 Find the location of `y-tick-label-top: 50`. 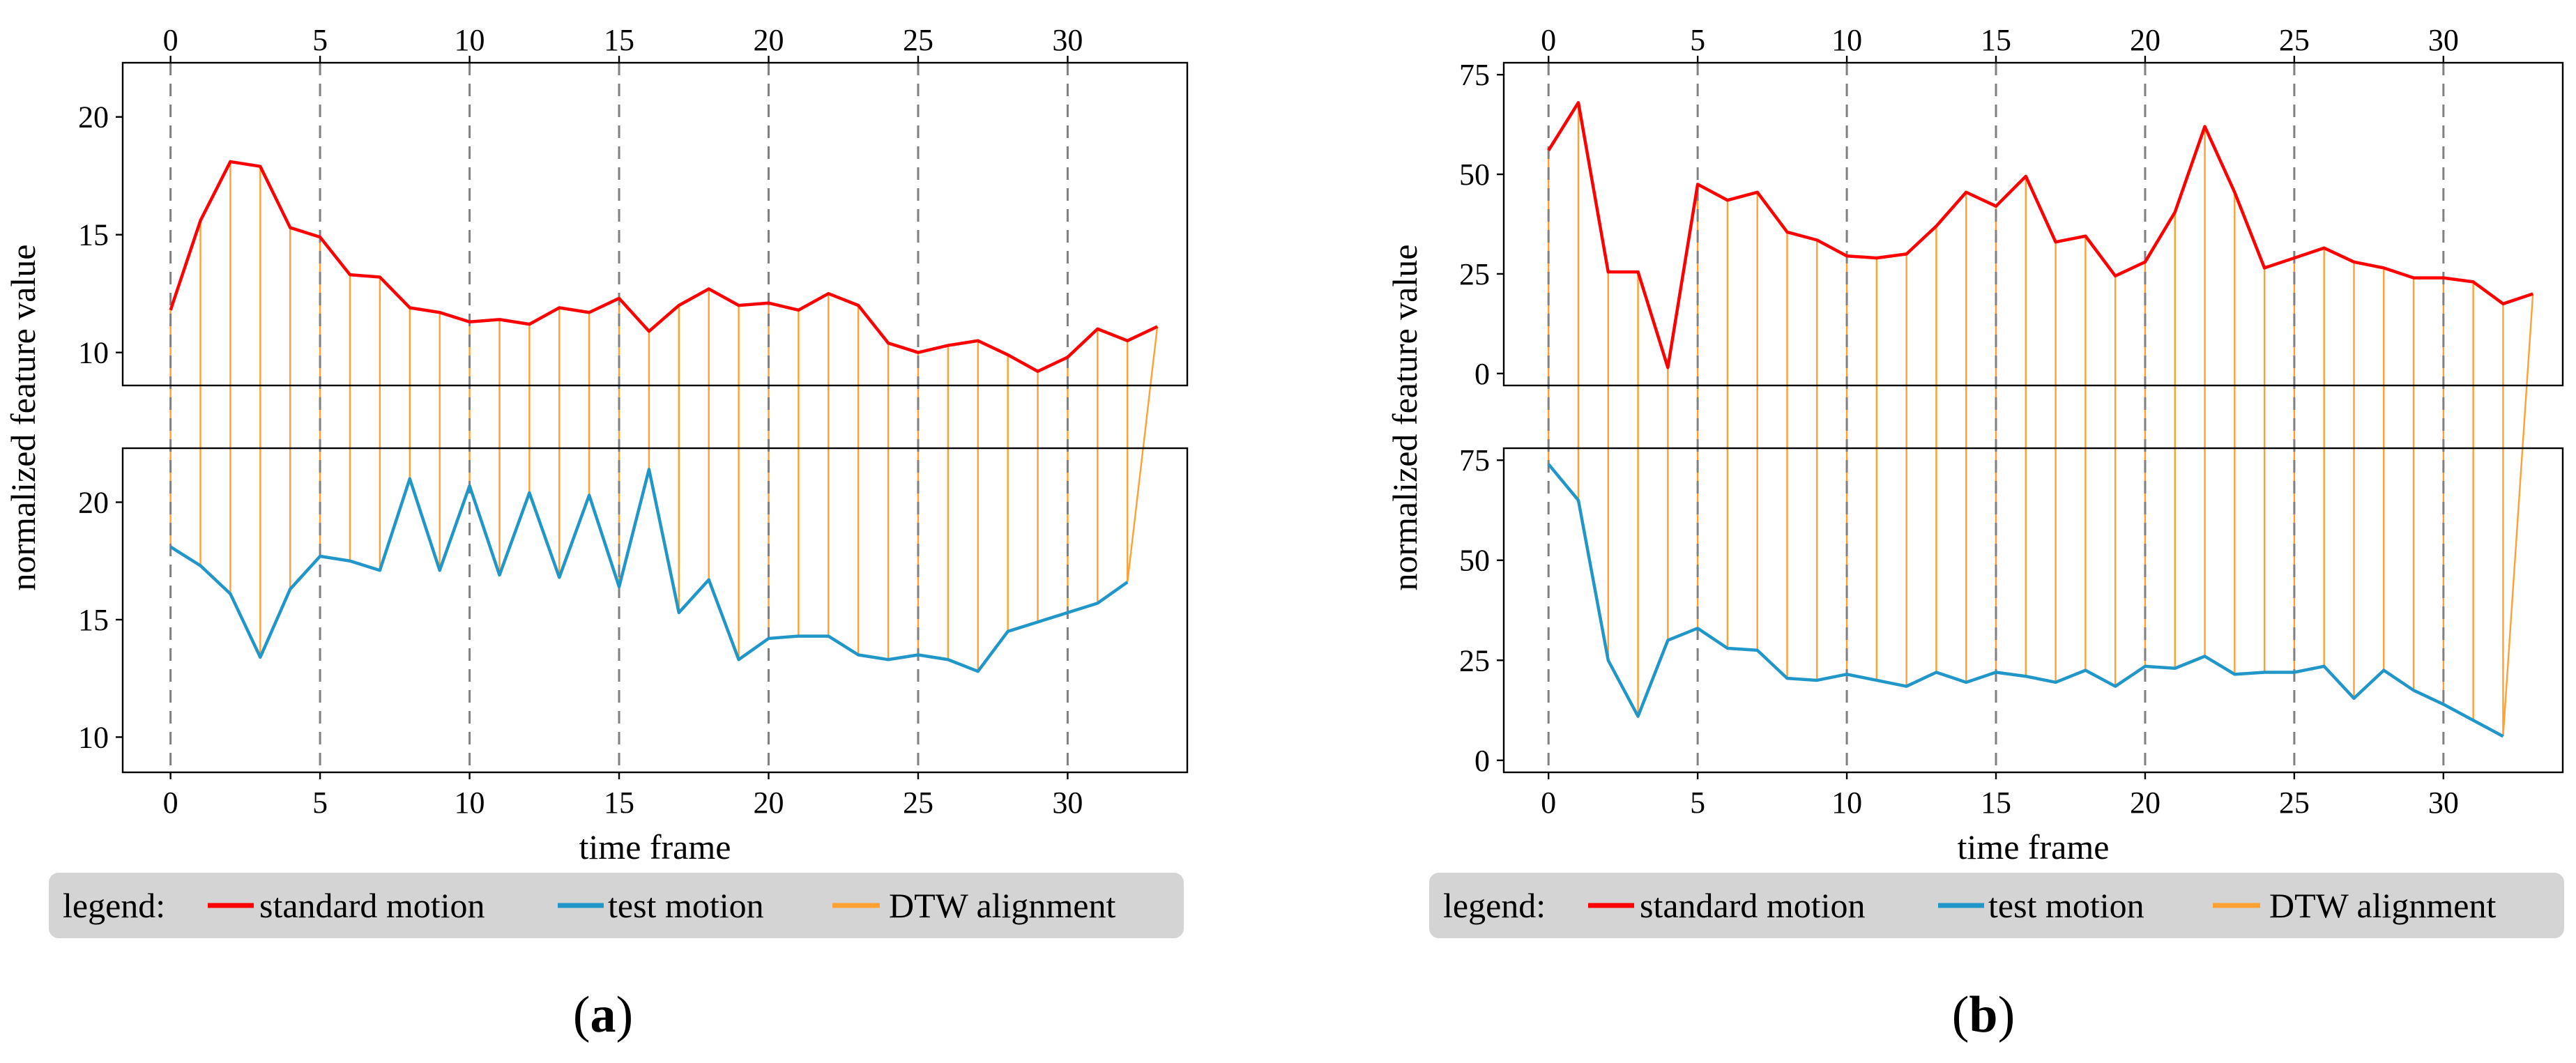

y-tick-label-top: 50 is located at coordinates (1475, 175).